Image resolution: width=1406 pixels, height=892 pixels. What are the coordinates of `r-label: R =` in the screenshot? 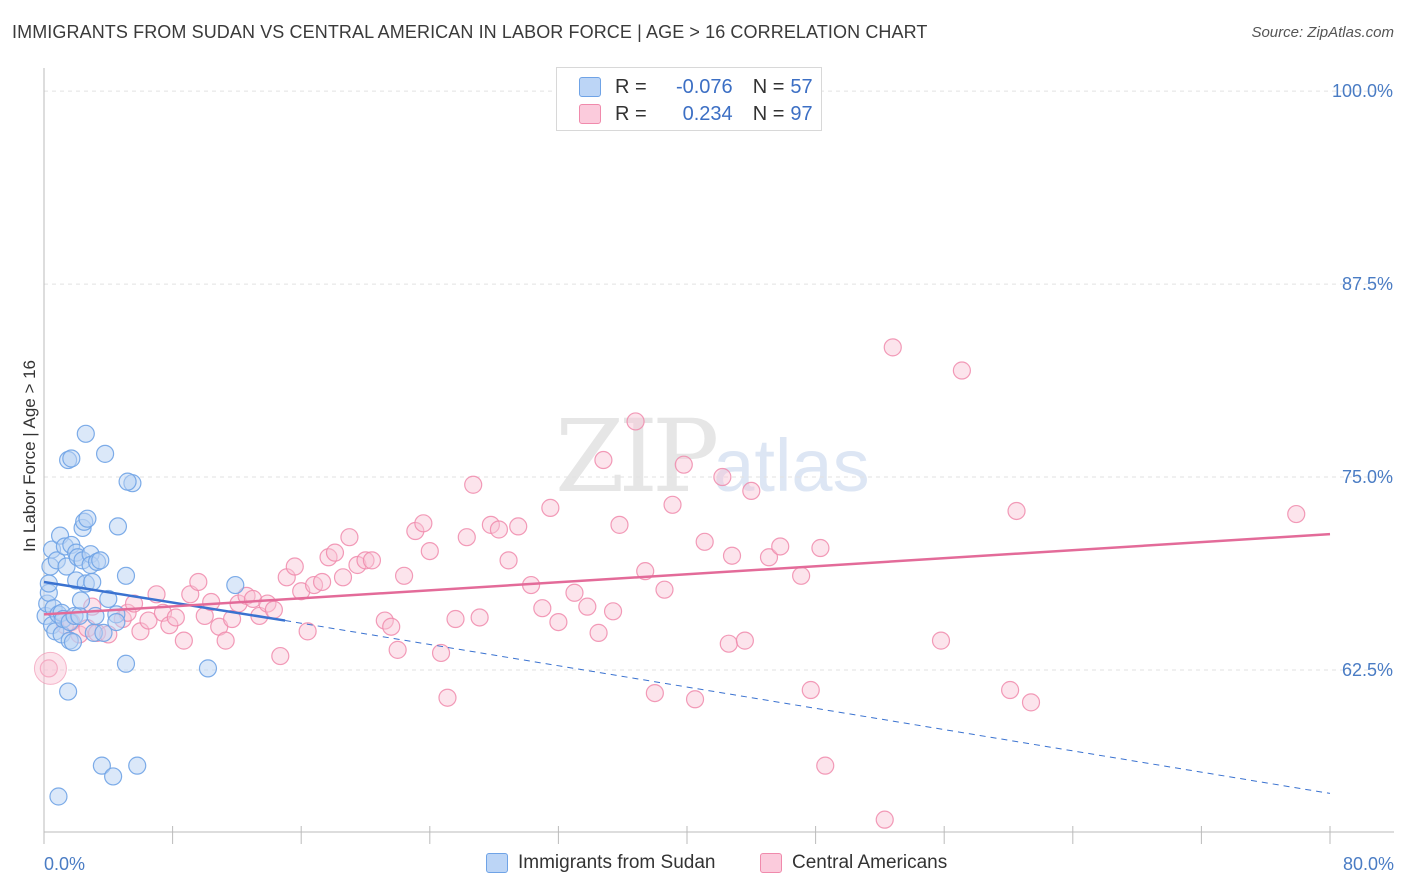 It's located at (631, 113).